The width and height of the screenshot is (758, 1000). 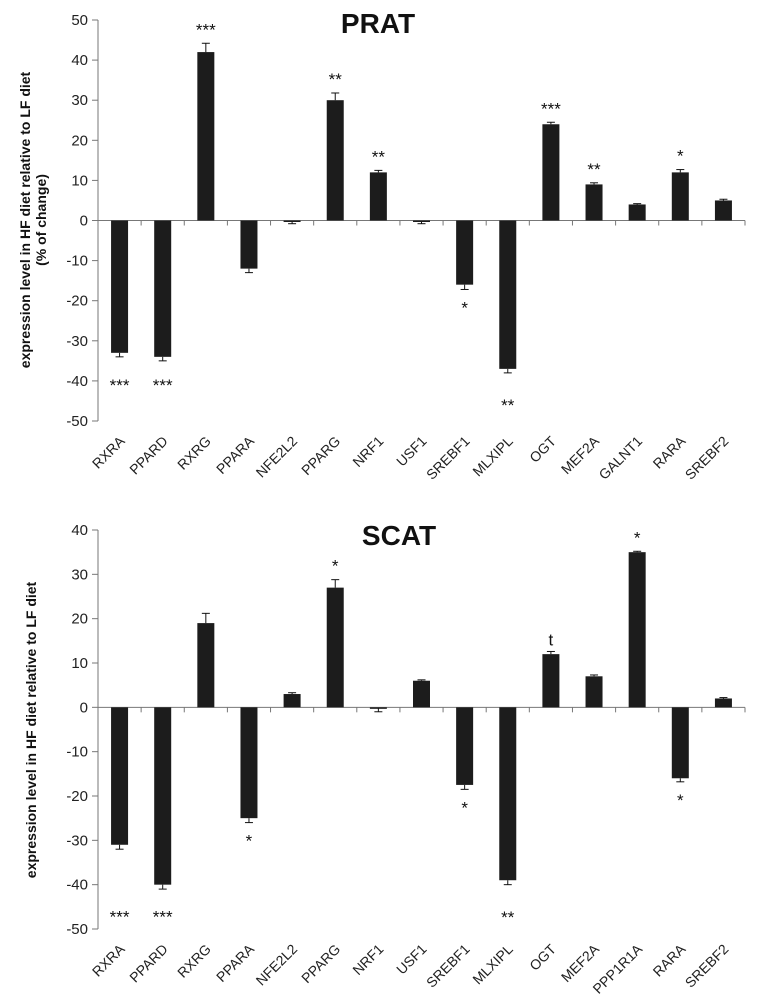 What do you see at coordinates (378, 23) in the screenshot?
I see `chart-title: PRAT` at bounding box center [378, 23].